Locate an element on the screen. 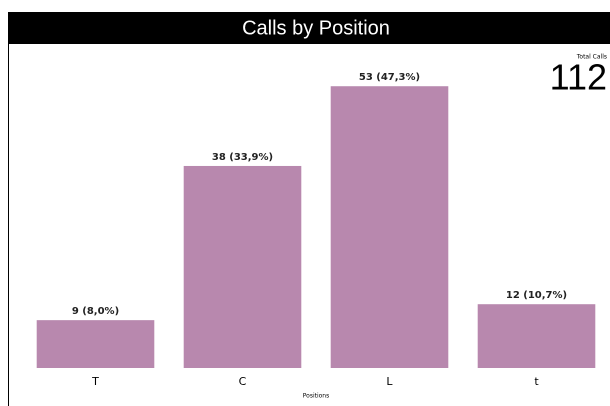 This screenshot has height=406, width=610. data-label: 9 (8,0%) is located at coordinates (95, 311).